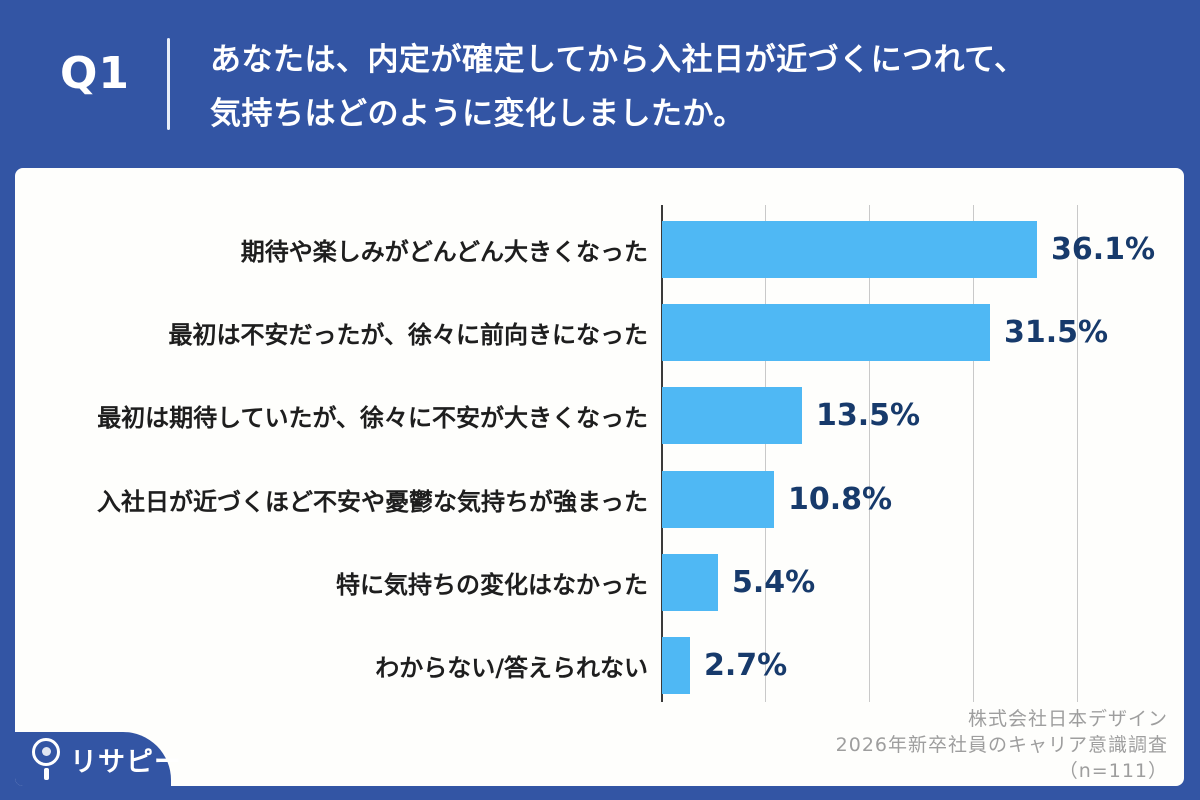 This screenshot has height=800, width=1200. What do you see at coordinates (126, 762) in the screenshot?
I see `brand-name: リサピー` at bounding box center [126, 762].